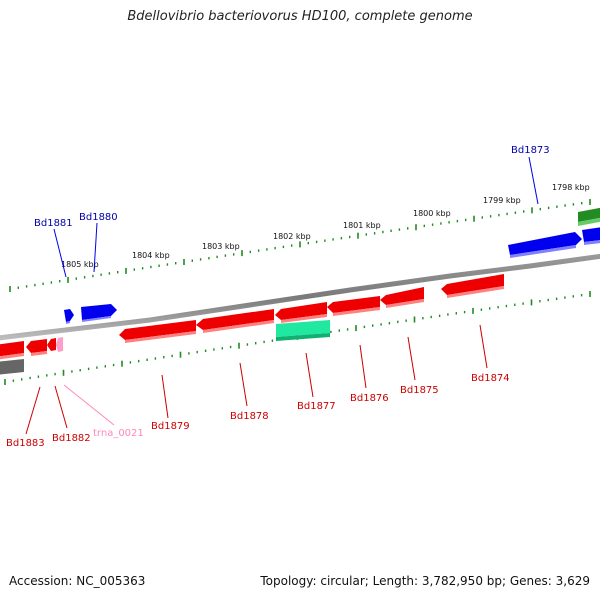 This screenshot has height=600, width=600. Describe the element at coordinates (533, 180) in the screenshot. I see `leader-Bd1873` at that location.